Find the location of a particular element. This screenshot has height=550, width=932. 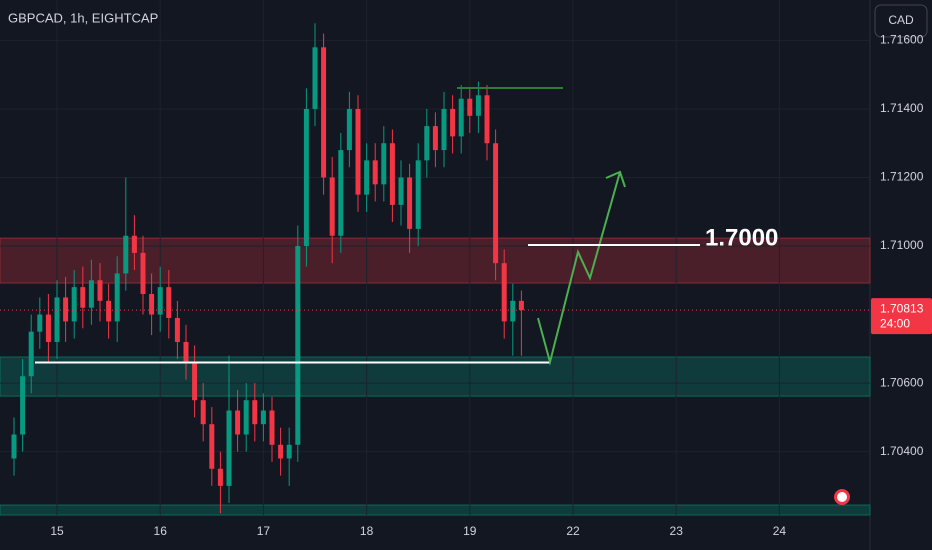

y-tick-label: 1.71200 is located at coordinates (902, 177).